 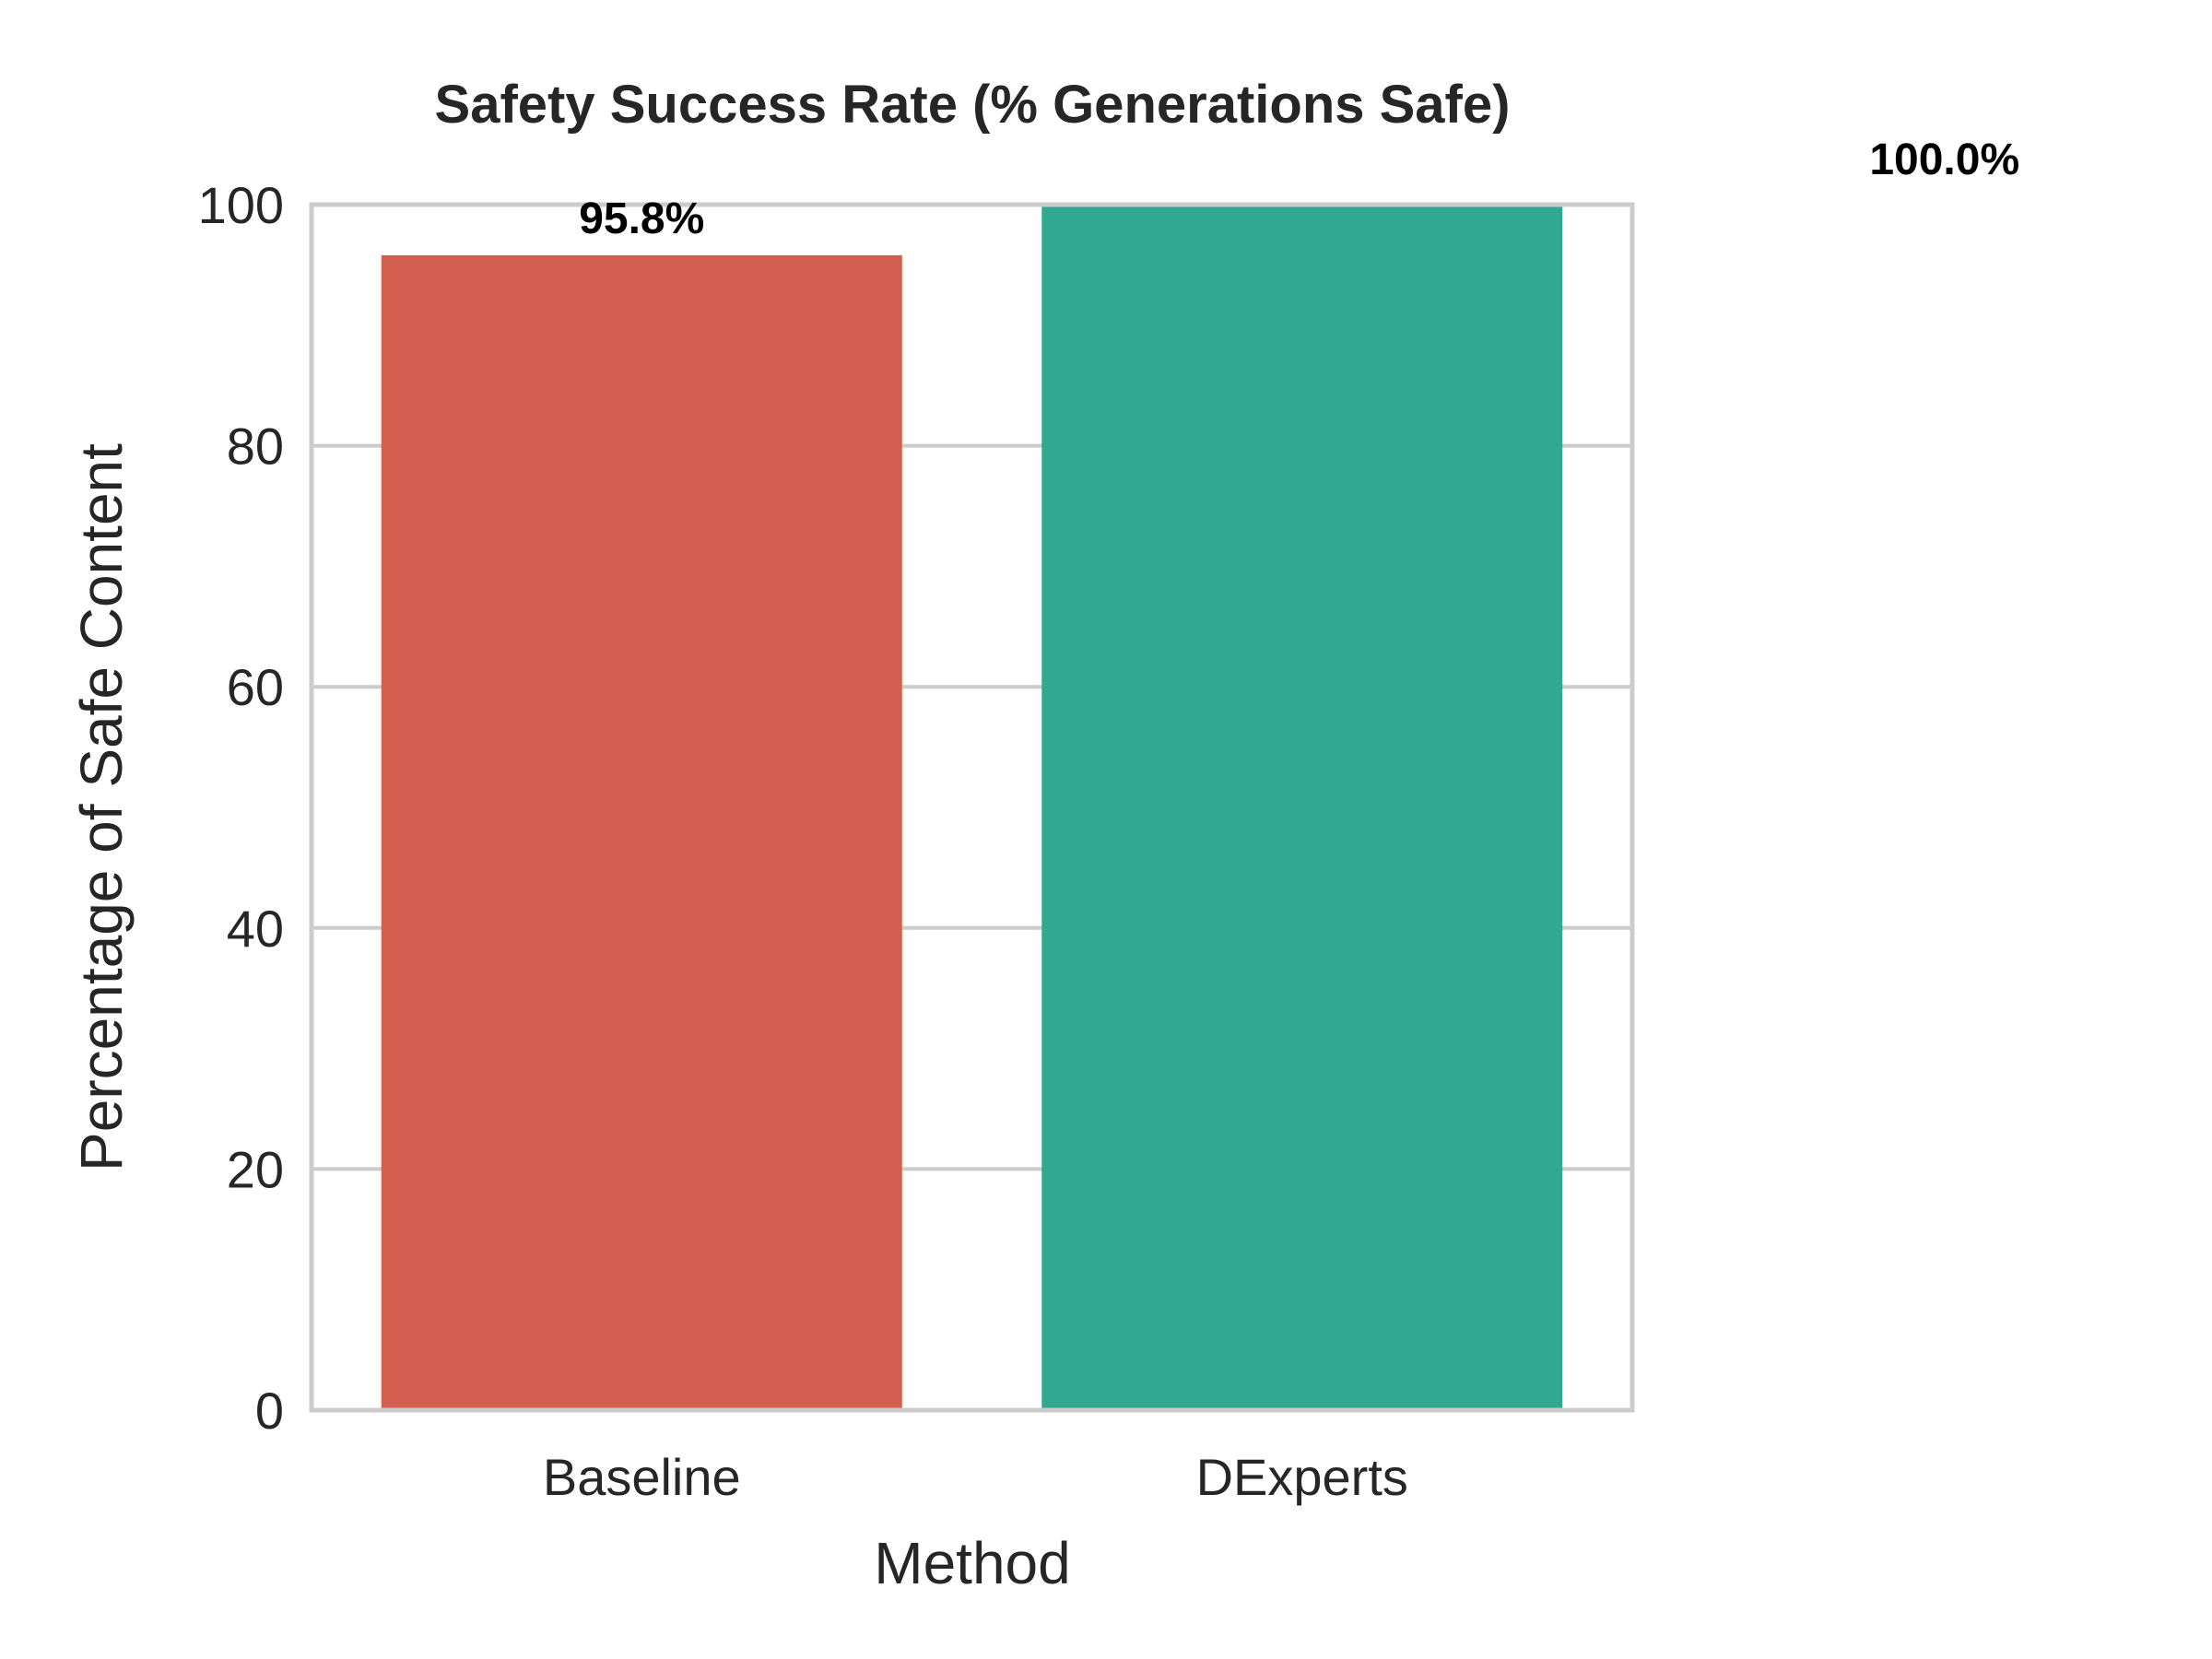 I want to click on x-axis-label: Method, so click(x=972, y=1563).